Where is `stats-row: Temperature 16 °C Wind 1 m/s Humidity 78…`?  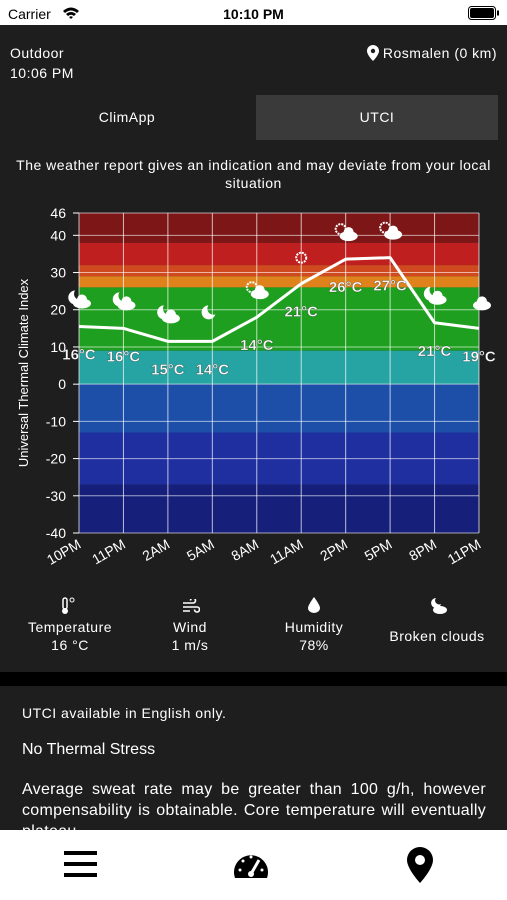
stats-row: Temperature 16 °C Wind 1 m/s Humidity 78… is located at coordinates (253, 630).